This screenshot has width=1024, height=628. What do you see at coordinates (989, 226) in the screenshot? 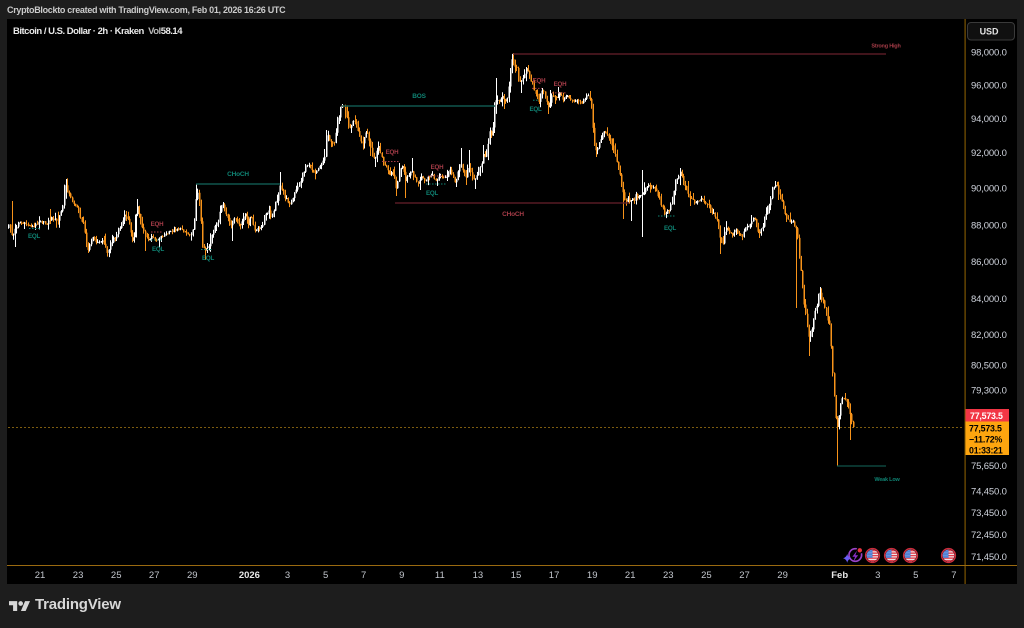
I see `svg-text: 88,000.0` at bounding box center [989, 226].